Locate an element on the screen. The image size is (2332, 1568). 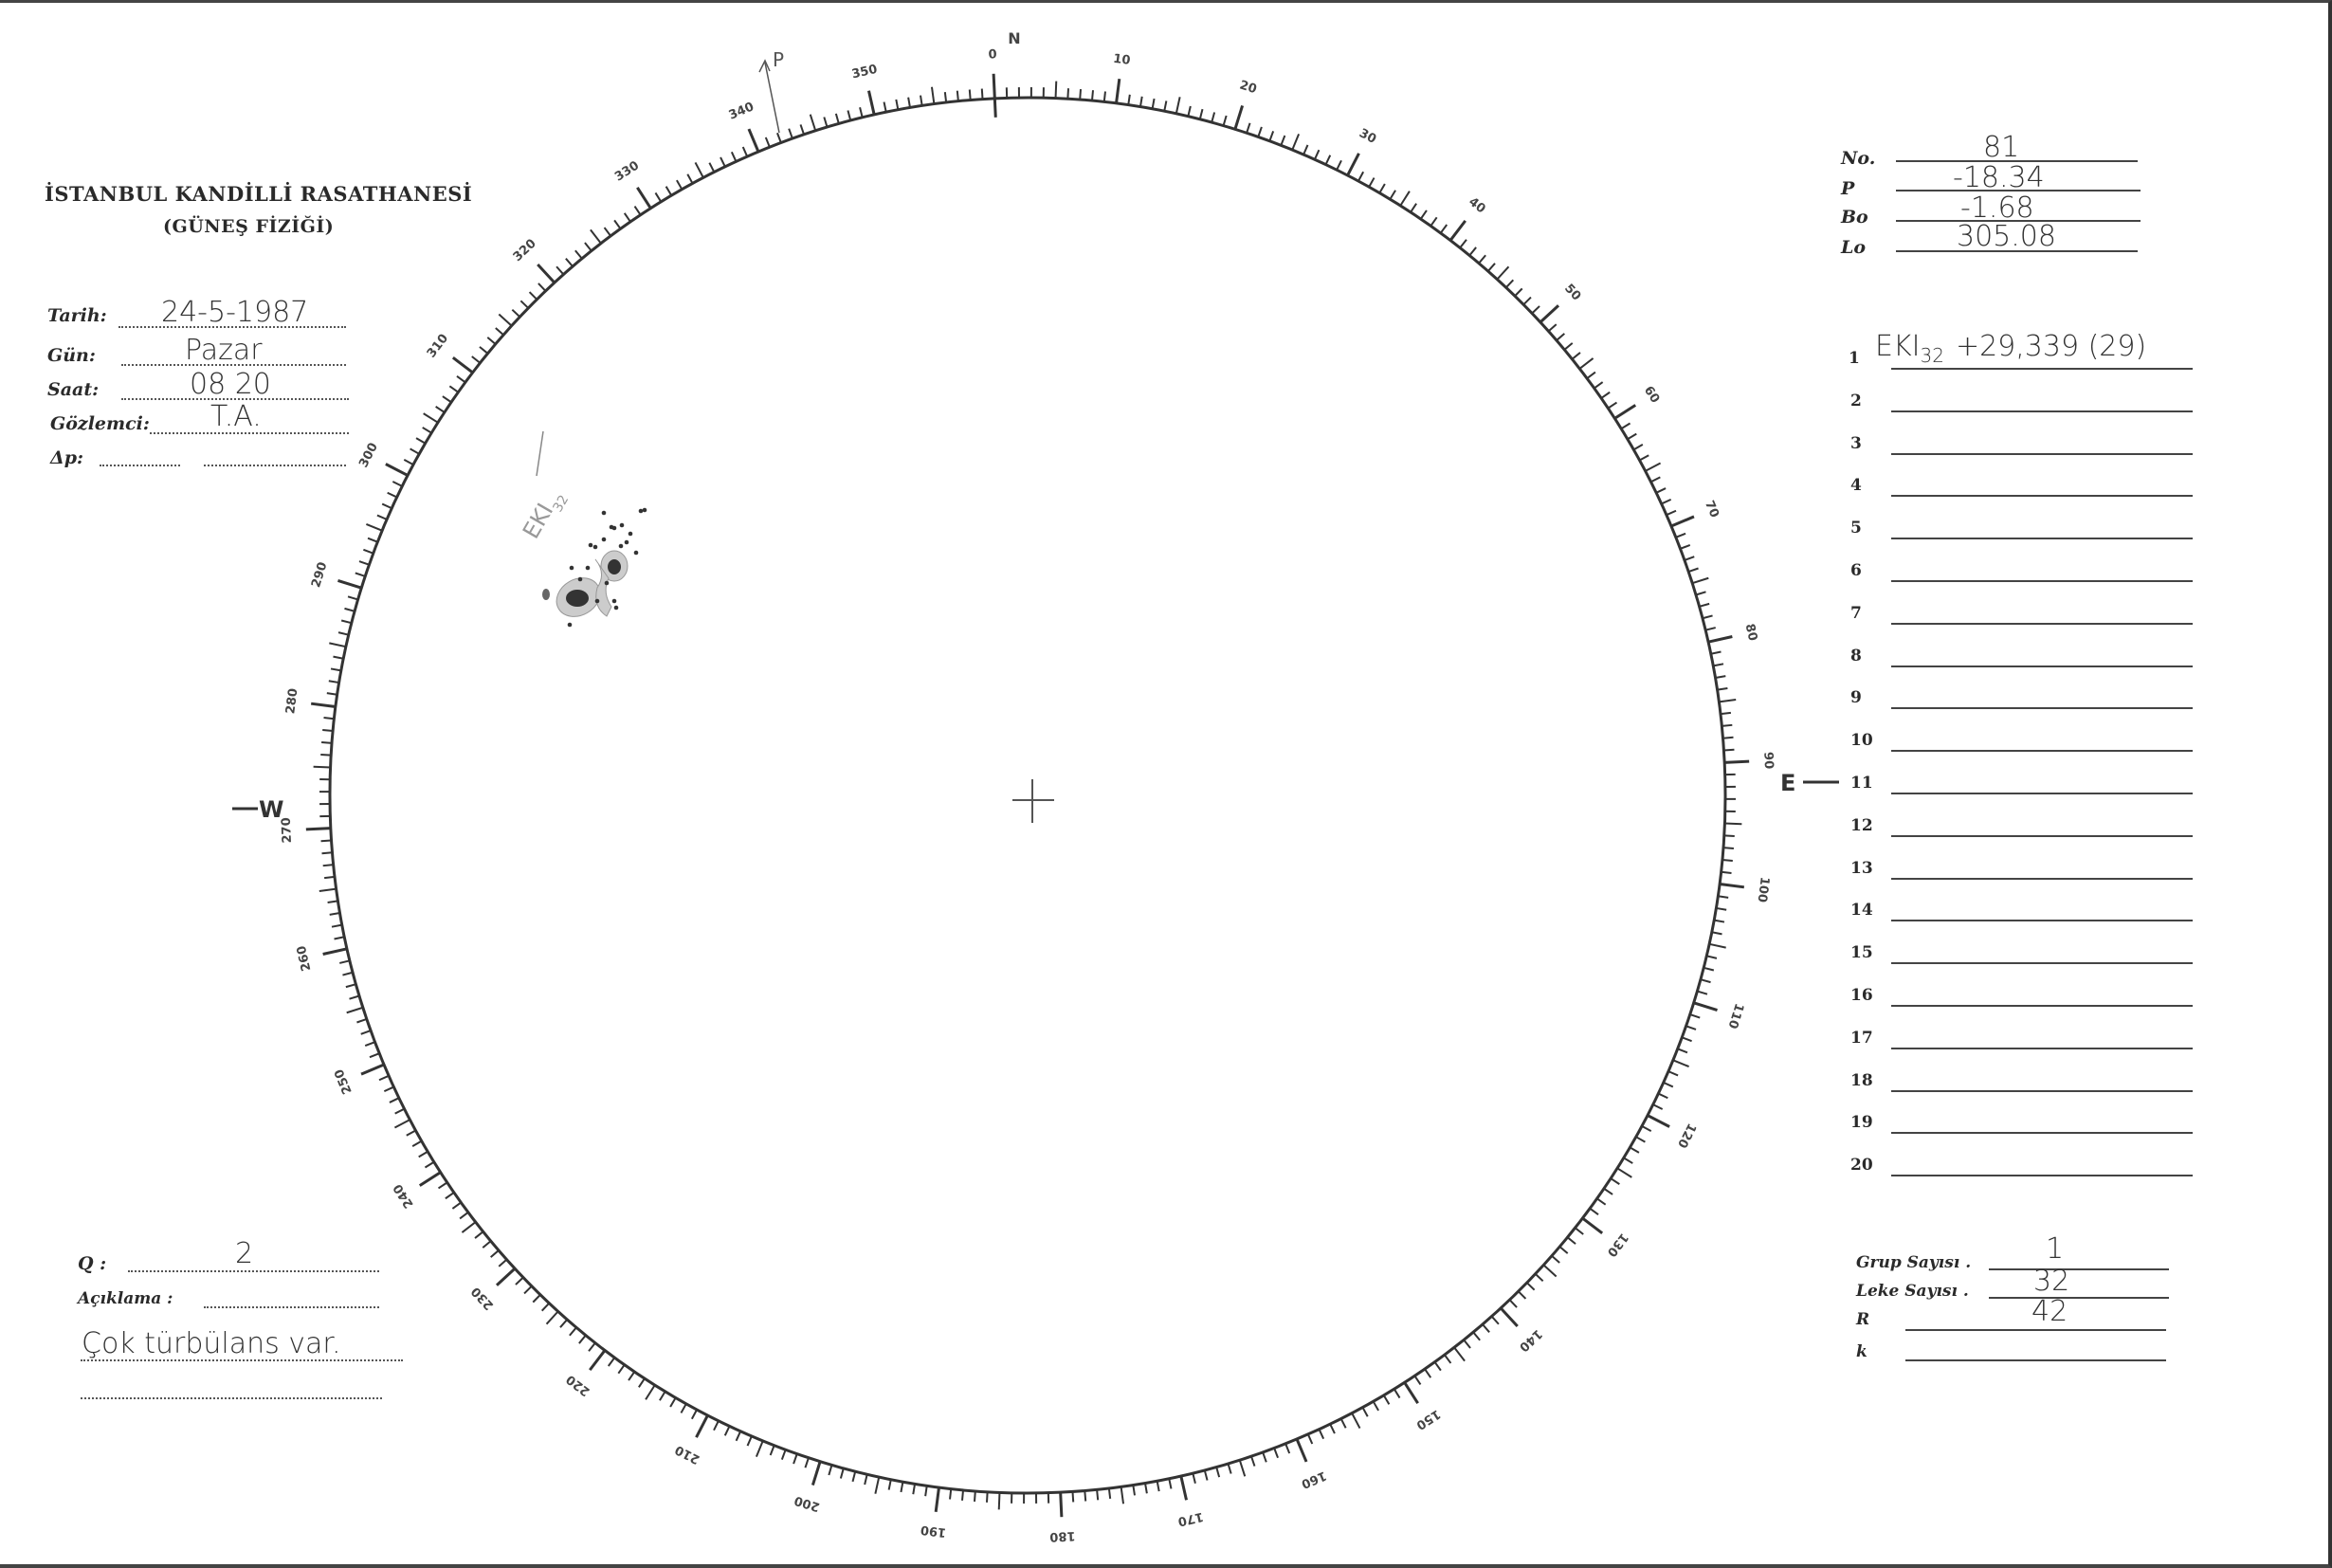
grup-value: 1 is located at coordinates (2056, 1249).